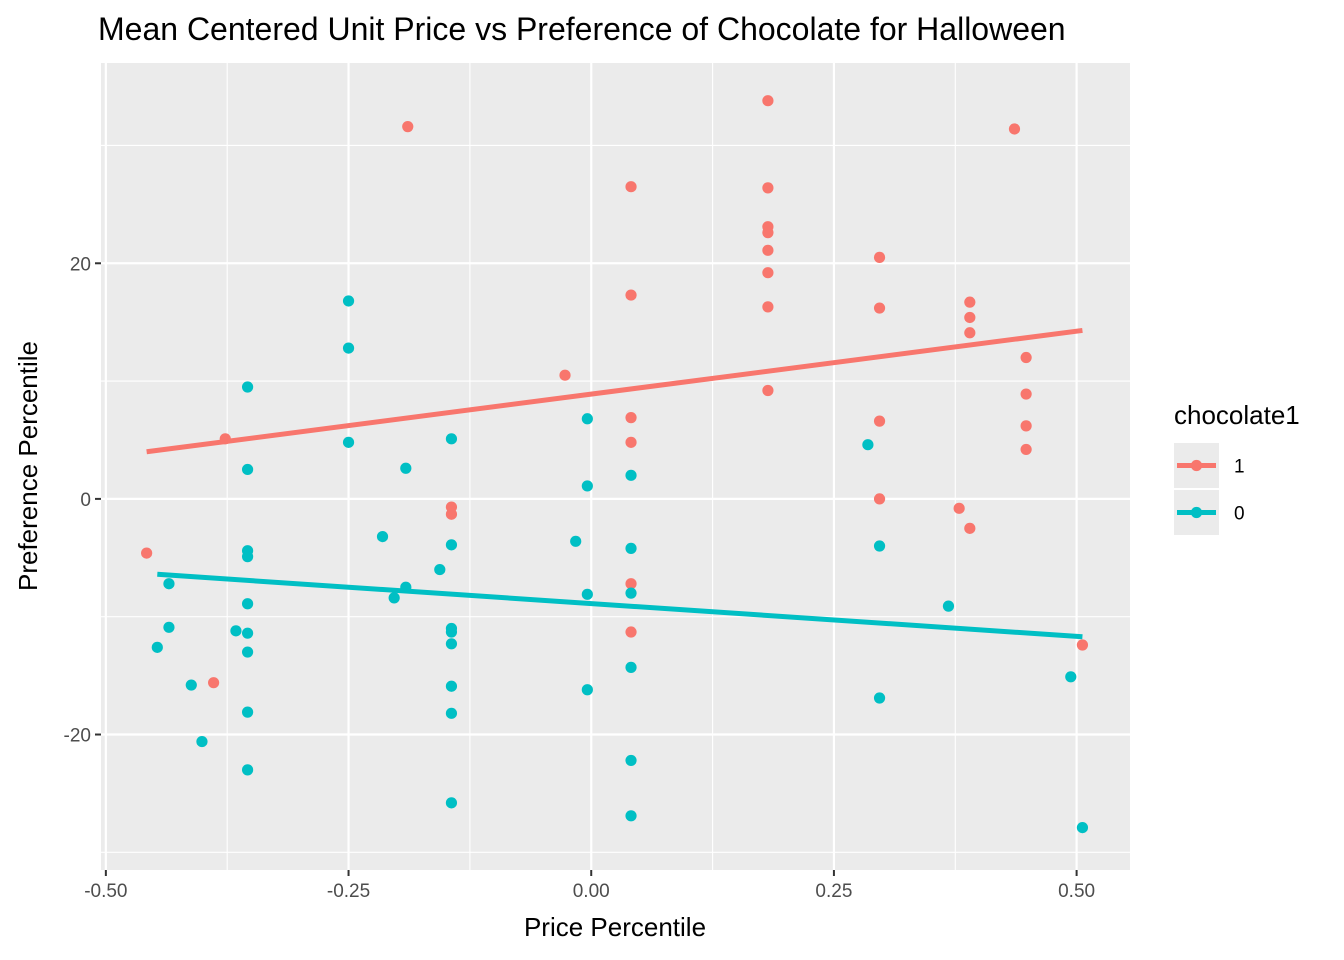 The width and height of the screenshot is (1344, 960). I want to click on legend-label-0: 0, so click(1239, 514).